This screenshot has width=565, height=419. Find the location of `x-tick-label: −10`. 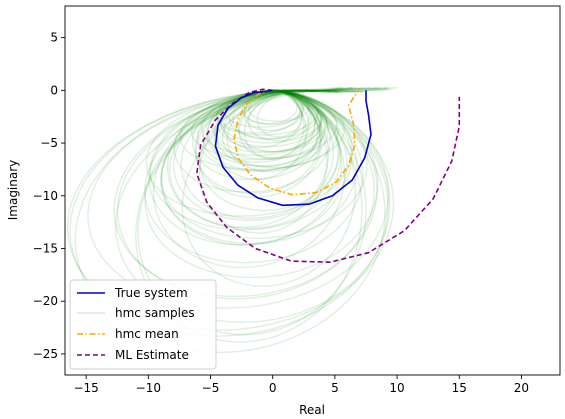

x-tick-label: −10 is located at coordinates (148, 388).